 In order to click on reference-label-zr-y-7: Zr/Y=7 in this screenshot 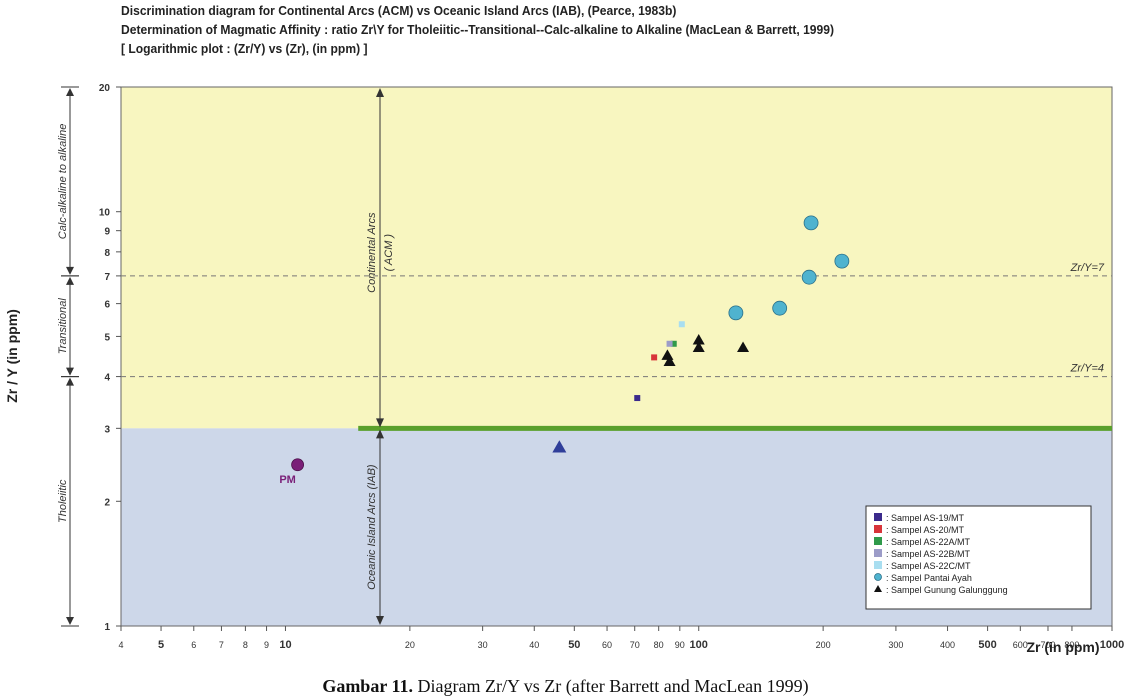, I will do `click(1087, 268)`.